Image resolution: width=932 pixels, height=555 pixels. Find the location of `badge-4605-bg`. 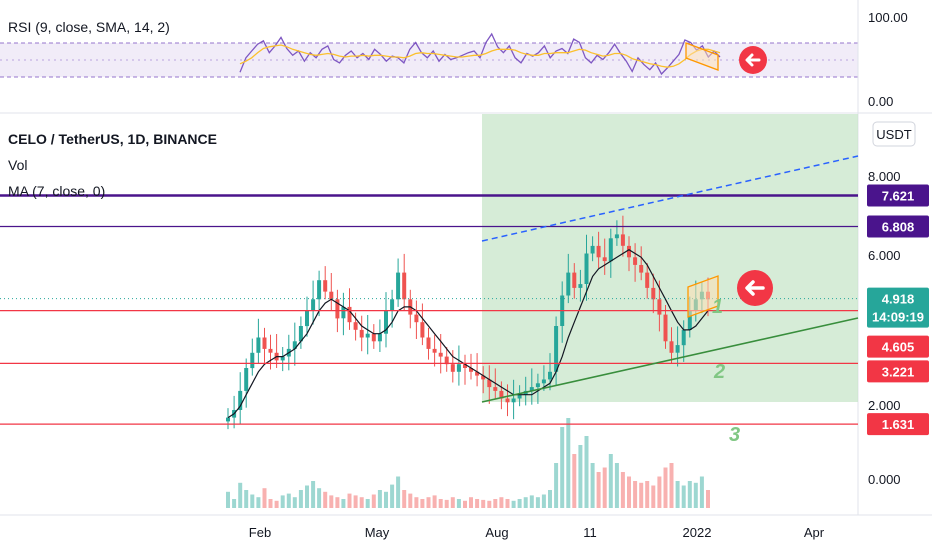

badge-4605-bg is located at coordinates (898, 346).